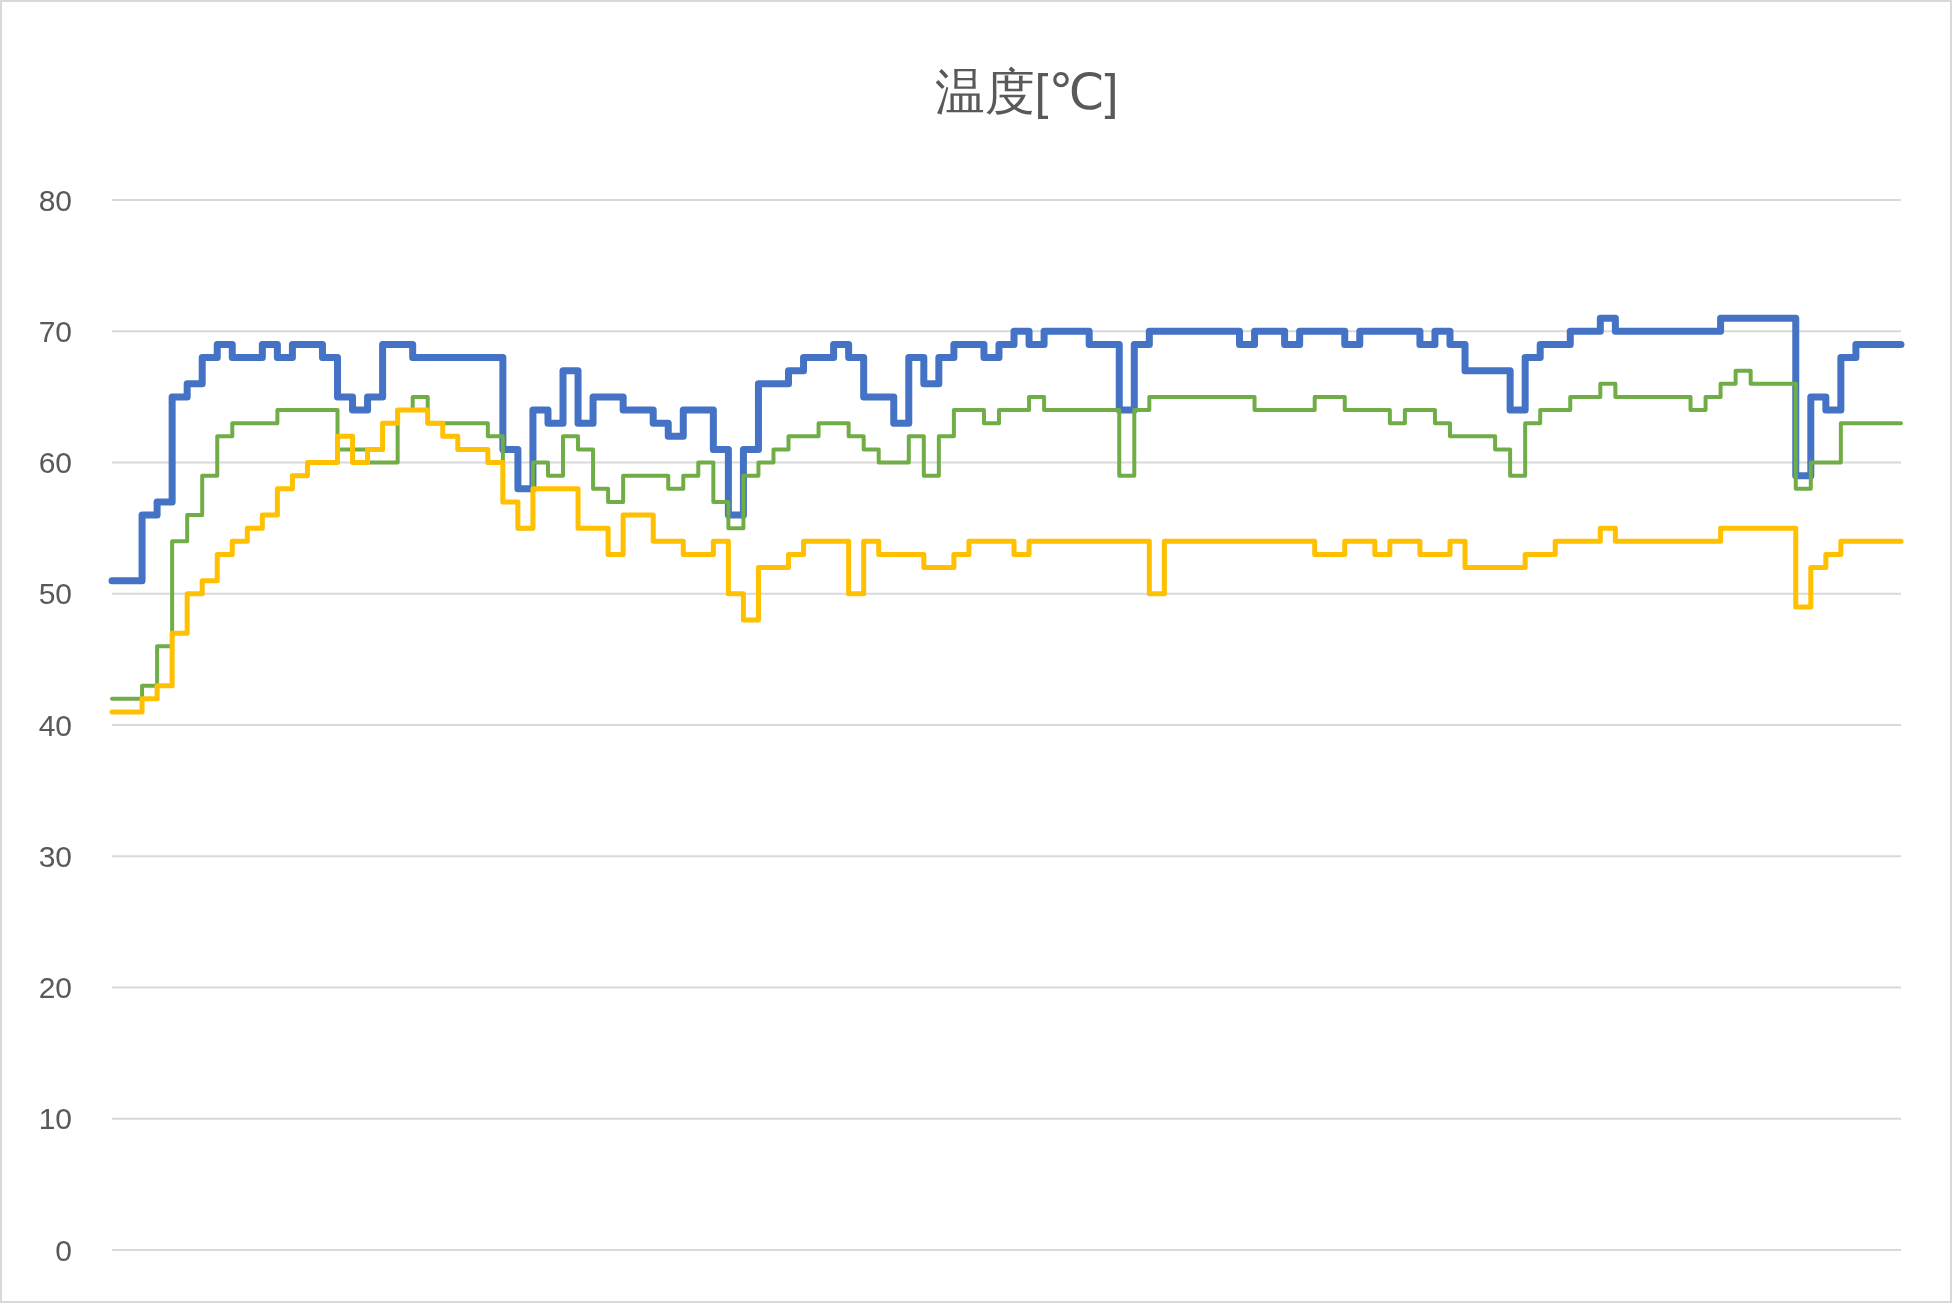  Describe the element at coordinates (1026, 92) in the screenshot. I see `chart-title: 温度[℃]` at that location.